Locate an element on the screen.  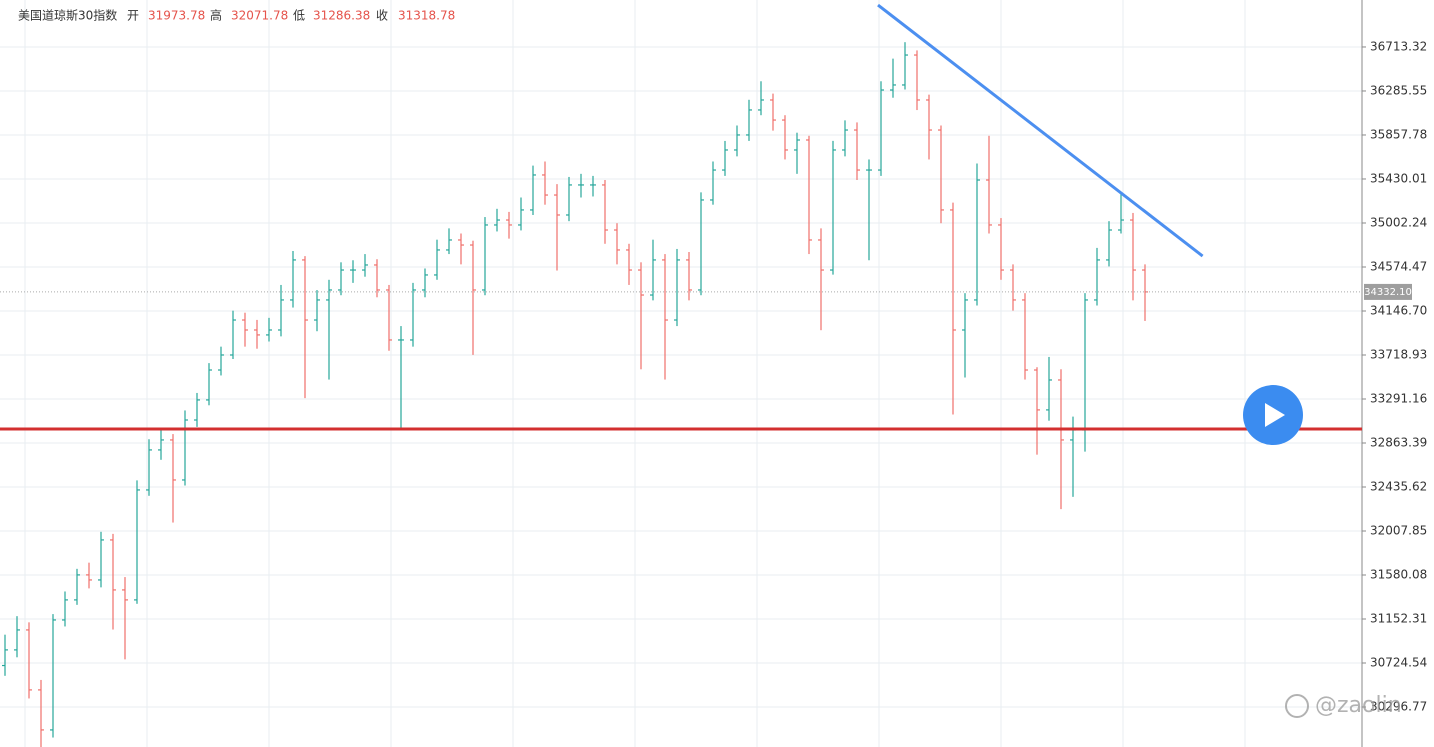
last-price-label: 34332.10 is located at coordinates (1388, 292).